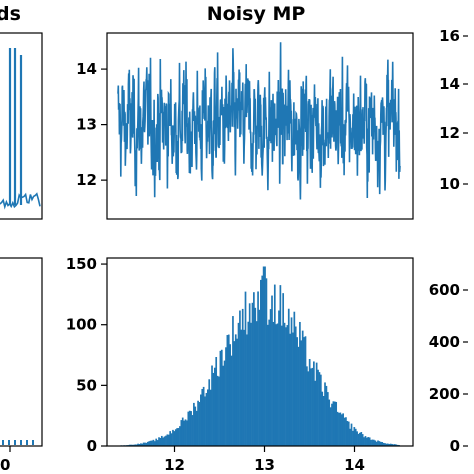  What do you see at coordinates (174, 465) in the screenshot?
I see `hist-xtick-label: 12` at bounding box center [174, 465].